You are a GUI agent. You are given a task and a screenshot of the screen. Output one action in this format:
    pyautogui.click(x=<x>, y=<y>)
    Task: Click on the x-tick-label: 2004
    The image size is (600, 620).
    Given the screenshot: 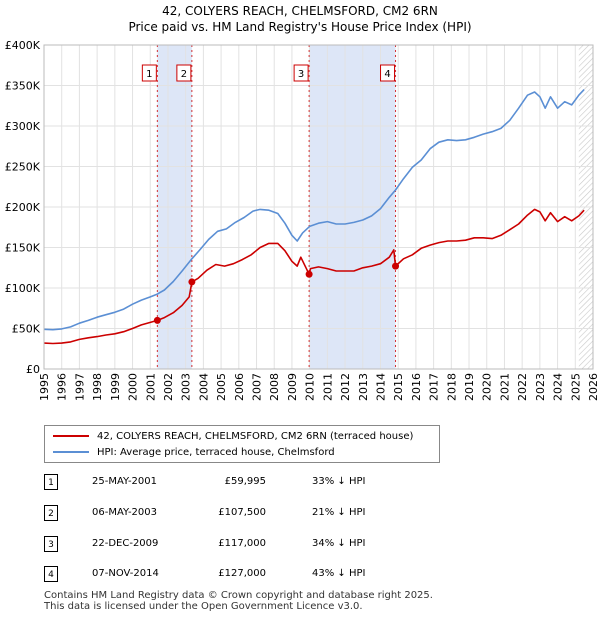 What is the action you would take?
    pyautogui.click(x=203, y=387)
    